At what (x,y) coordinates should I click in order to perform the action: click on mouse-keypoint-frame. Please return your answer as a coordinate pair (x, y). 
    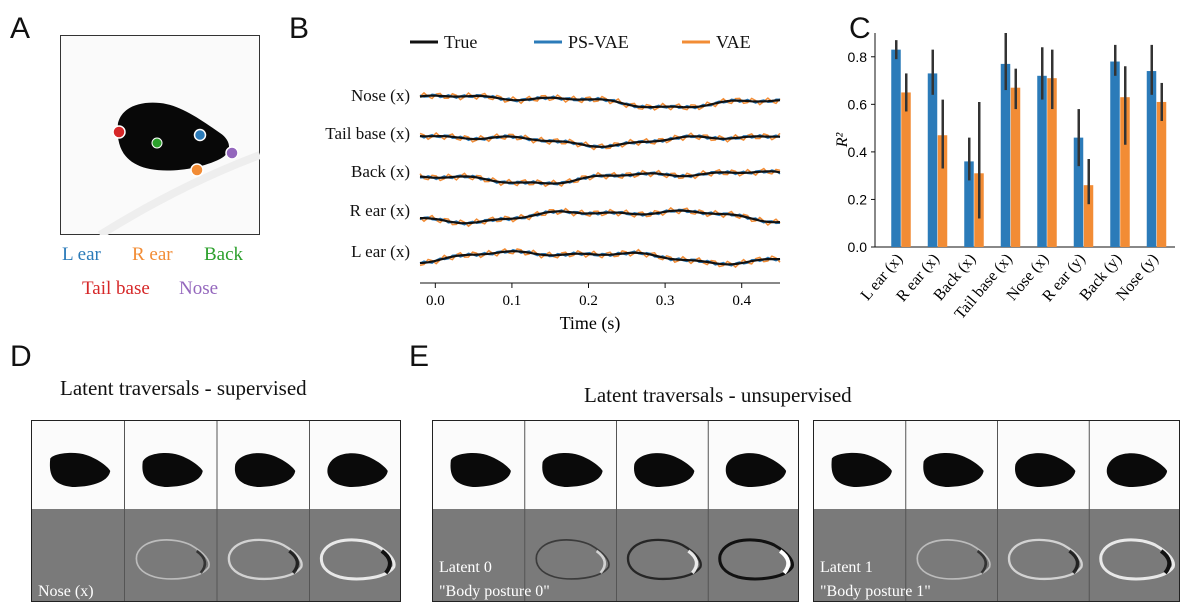
    Looking at the image, I should click on (160, 135).